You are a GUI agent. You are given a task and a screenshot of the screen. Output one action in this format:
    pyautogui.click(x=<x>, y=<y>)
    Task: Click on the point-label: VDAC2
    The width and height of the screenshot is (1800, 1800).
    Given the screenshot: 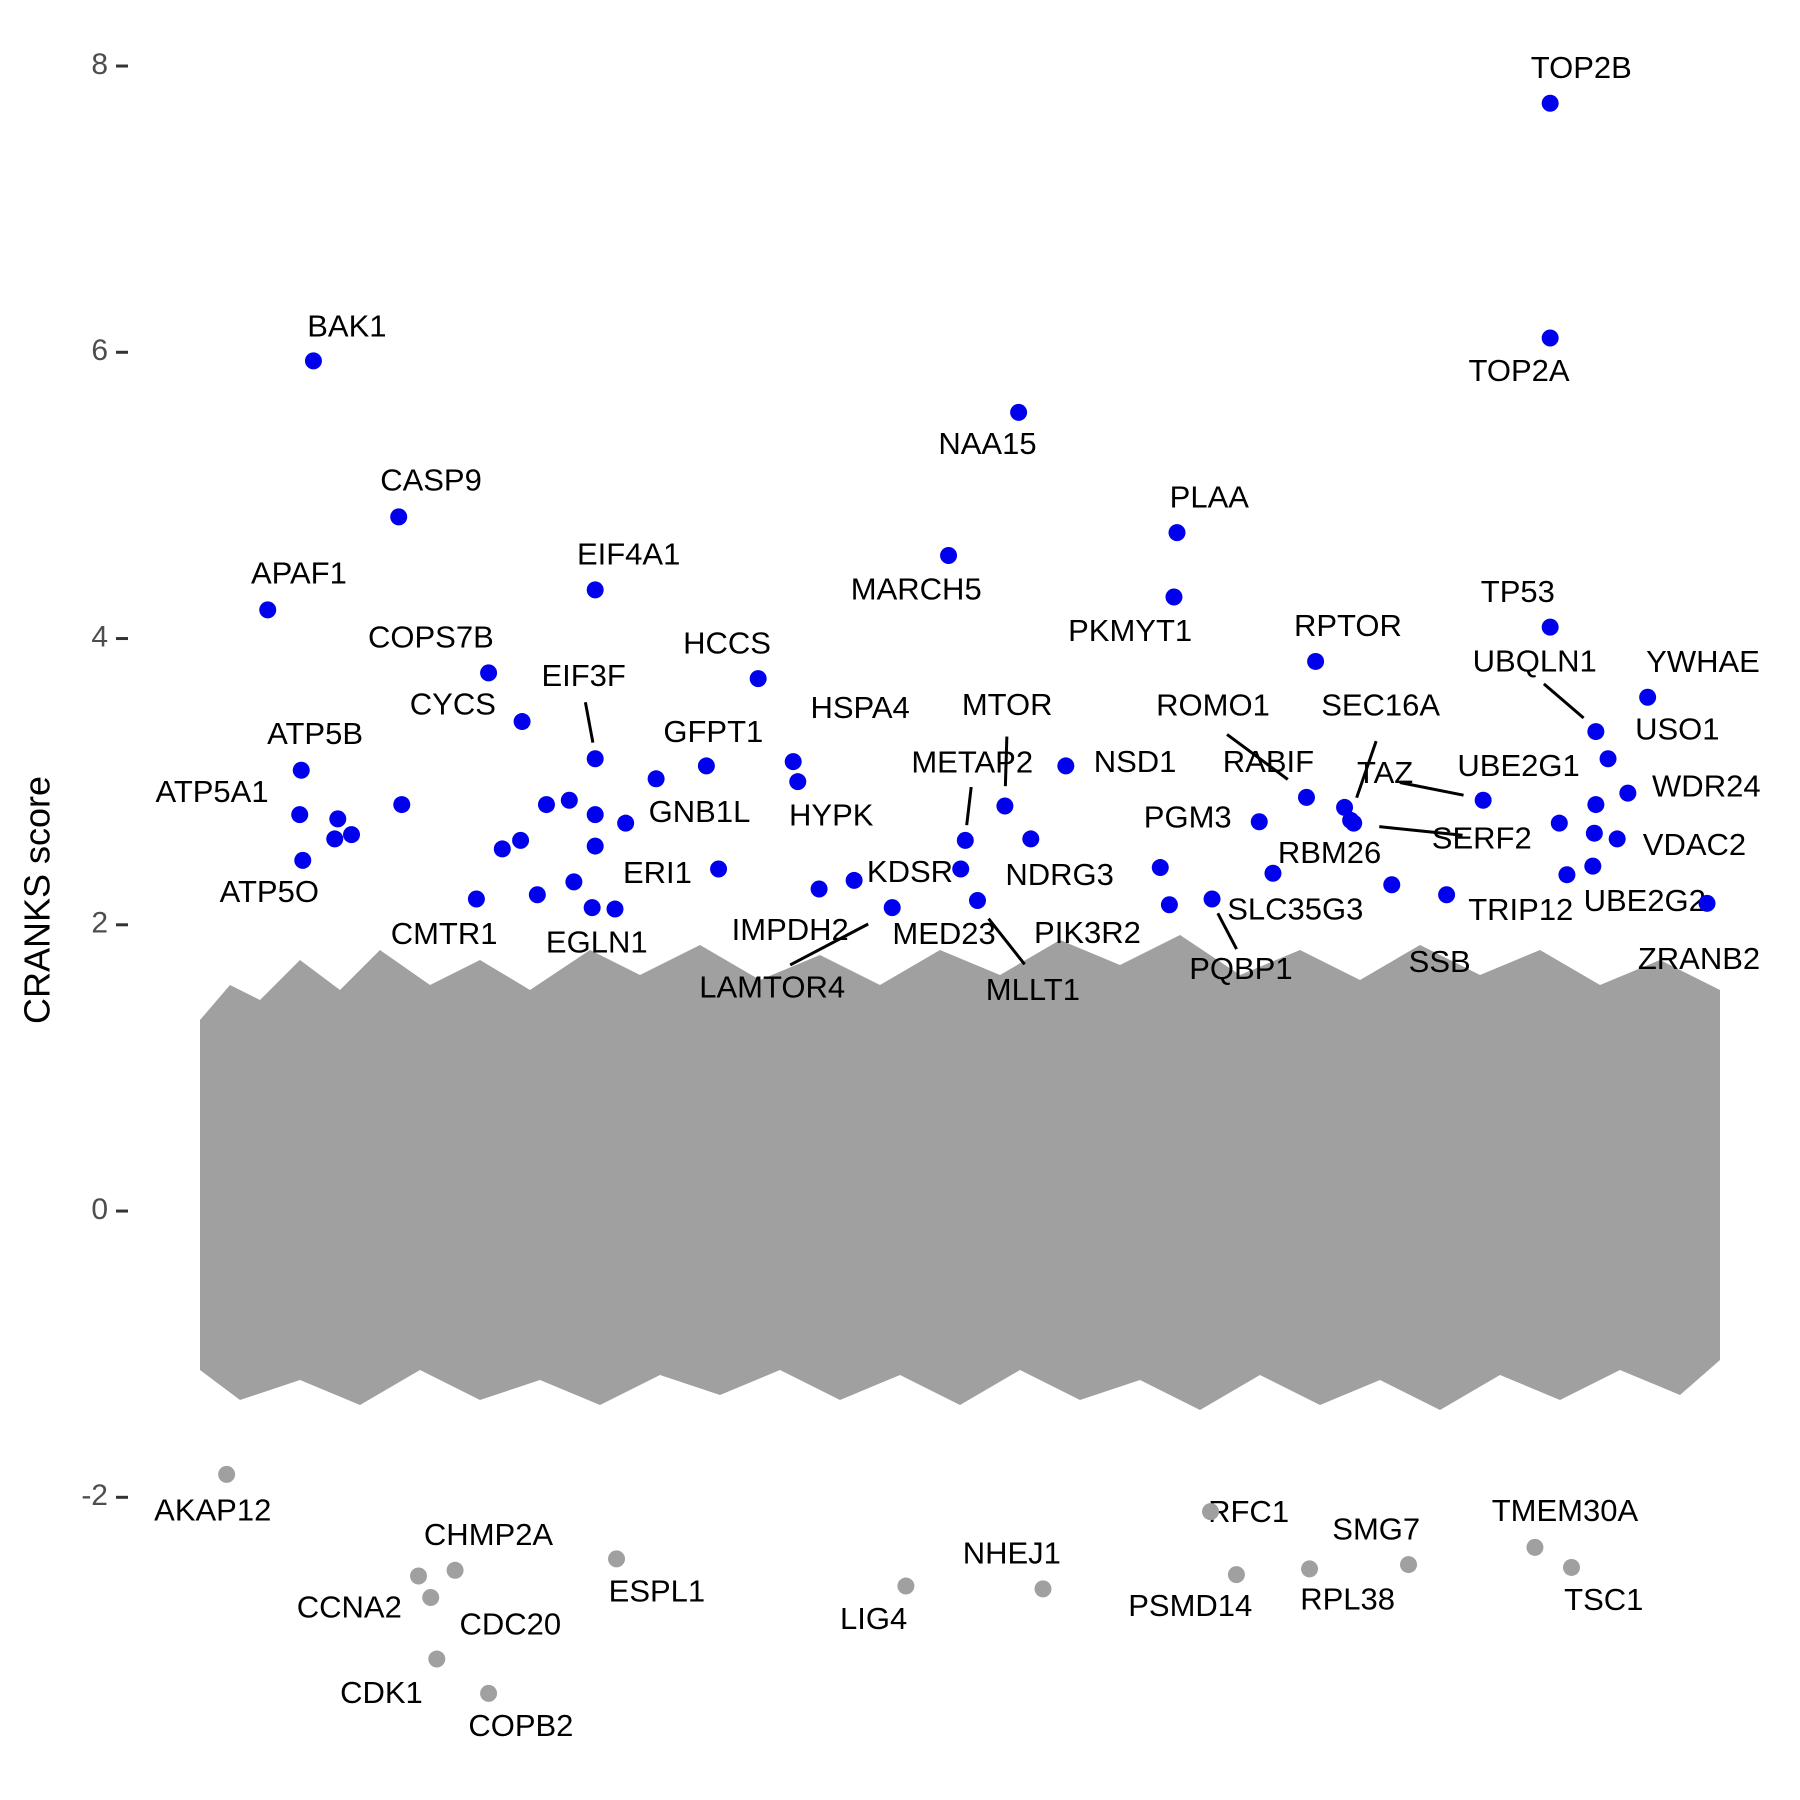 What is the action you would take?
    pyautogui.click(x=1694, y=844)
    